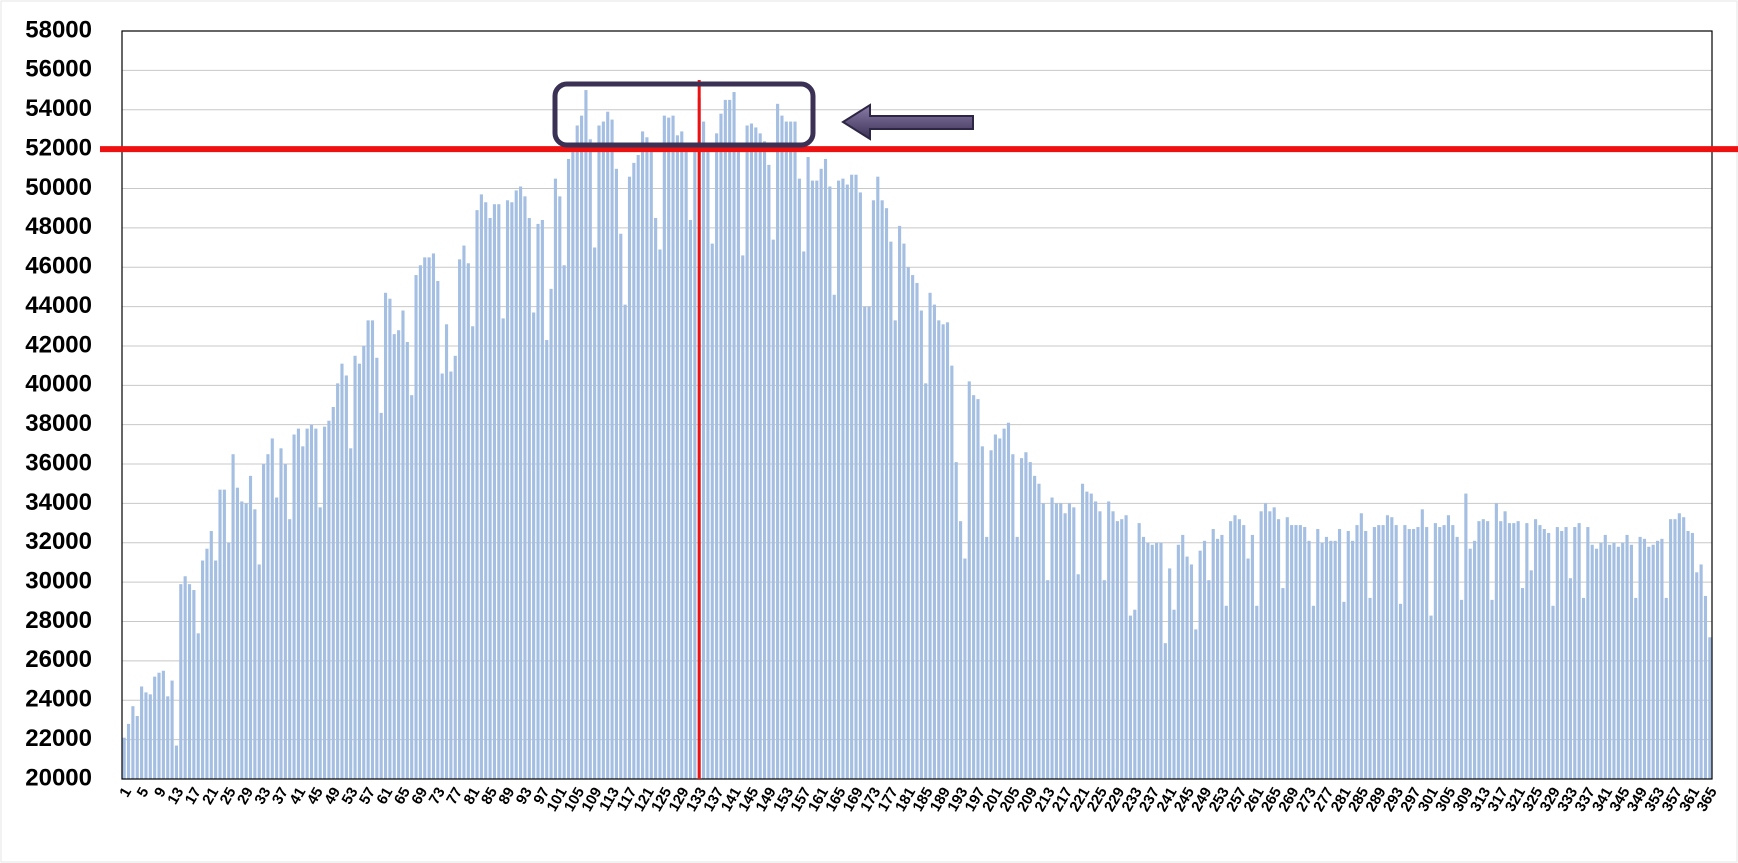 Image resolution: width=1738 pixels, height=863 pixels. What do you see at coordinates (315, 795) in the screenshot?
I see `x-tick-label: 45` at bounding box center [315, 795].